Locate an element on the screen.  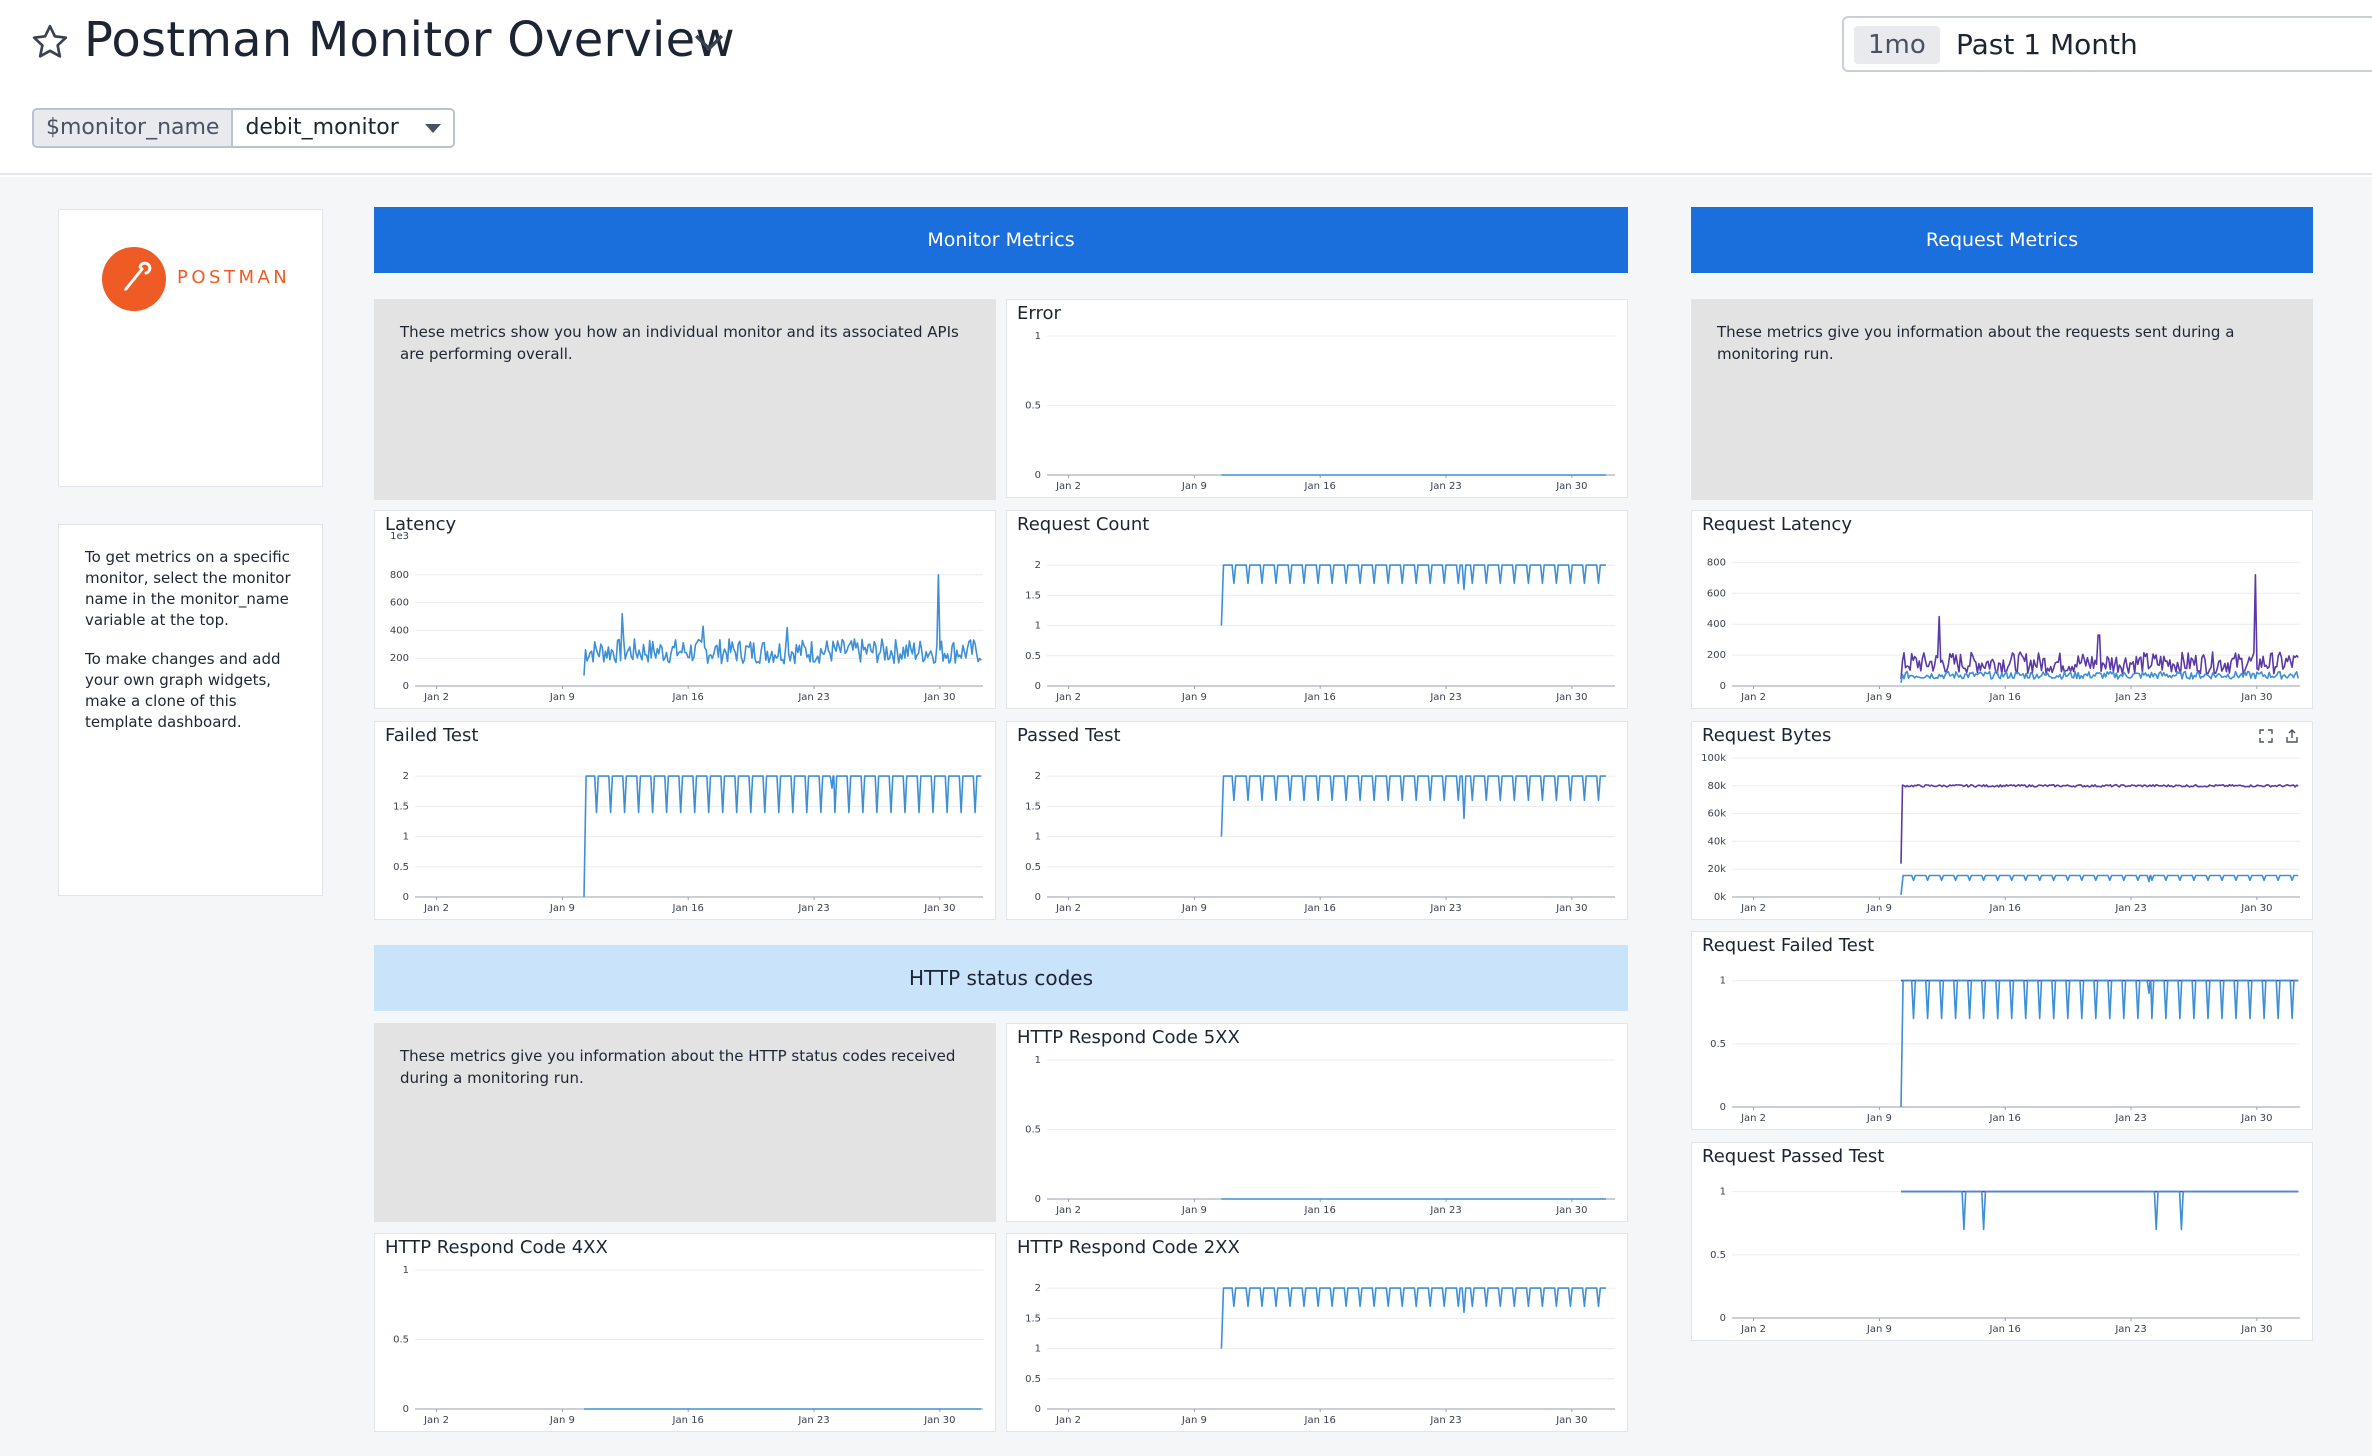
share-icon is located at coordinates (2292, 736).